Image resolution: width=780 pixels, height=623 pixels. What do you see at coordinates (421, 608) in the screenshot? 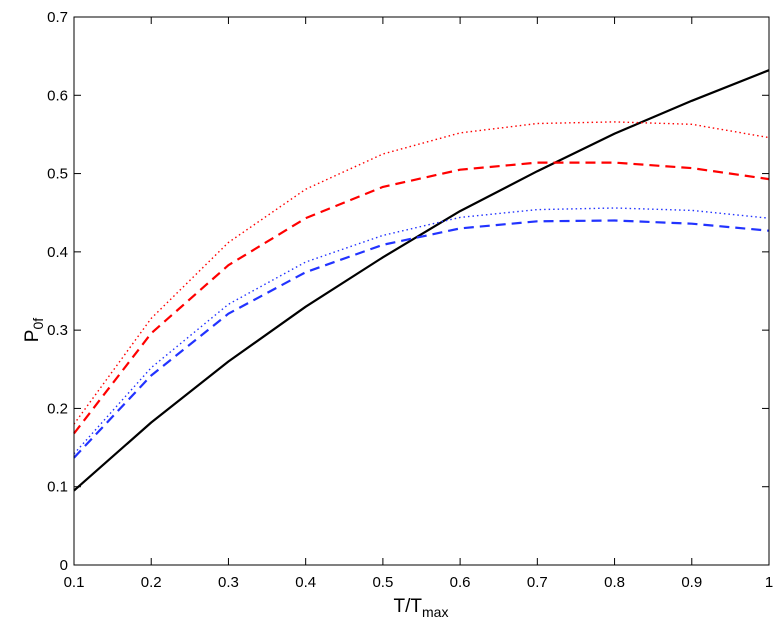
I see `x-axis-label: T/Tmax` at bounding box center [421, 608].